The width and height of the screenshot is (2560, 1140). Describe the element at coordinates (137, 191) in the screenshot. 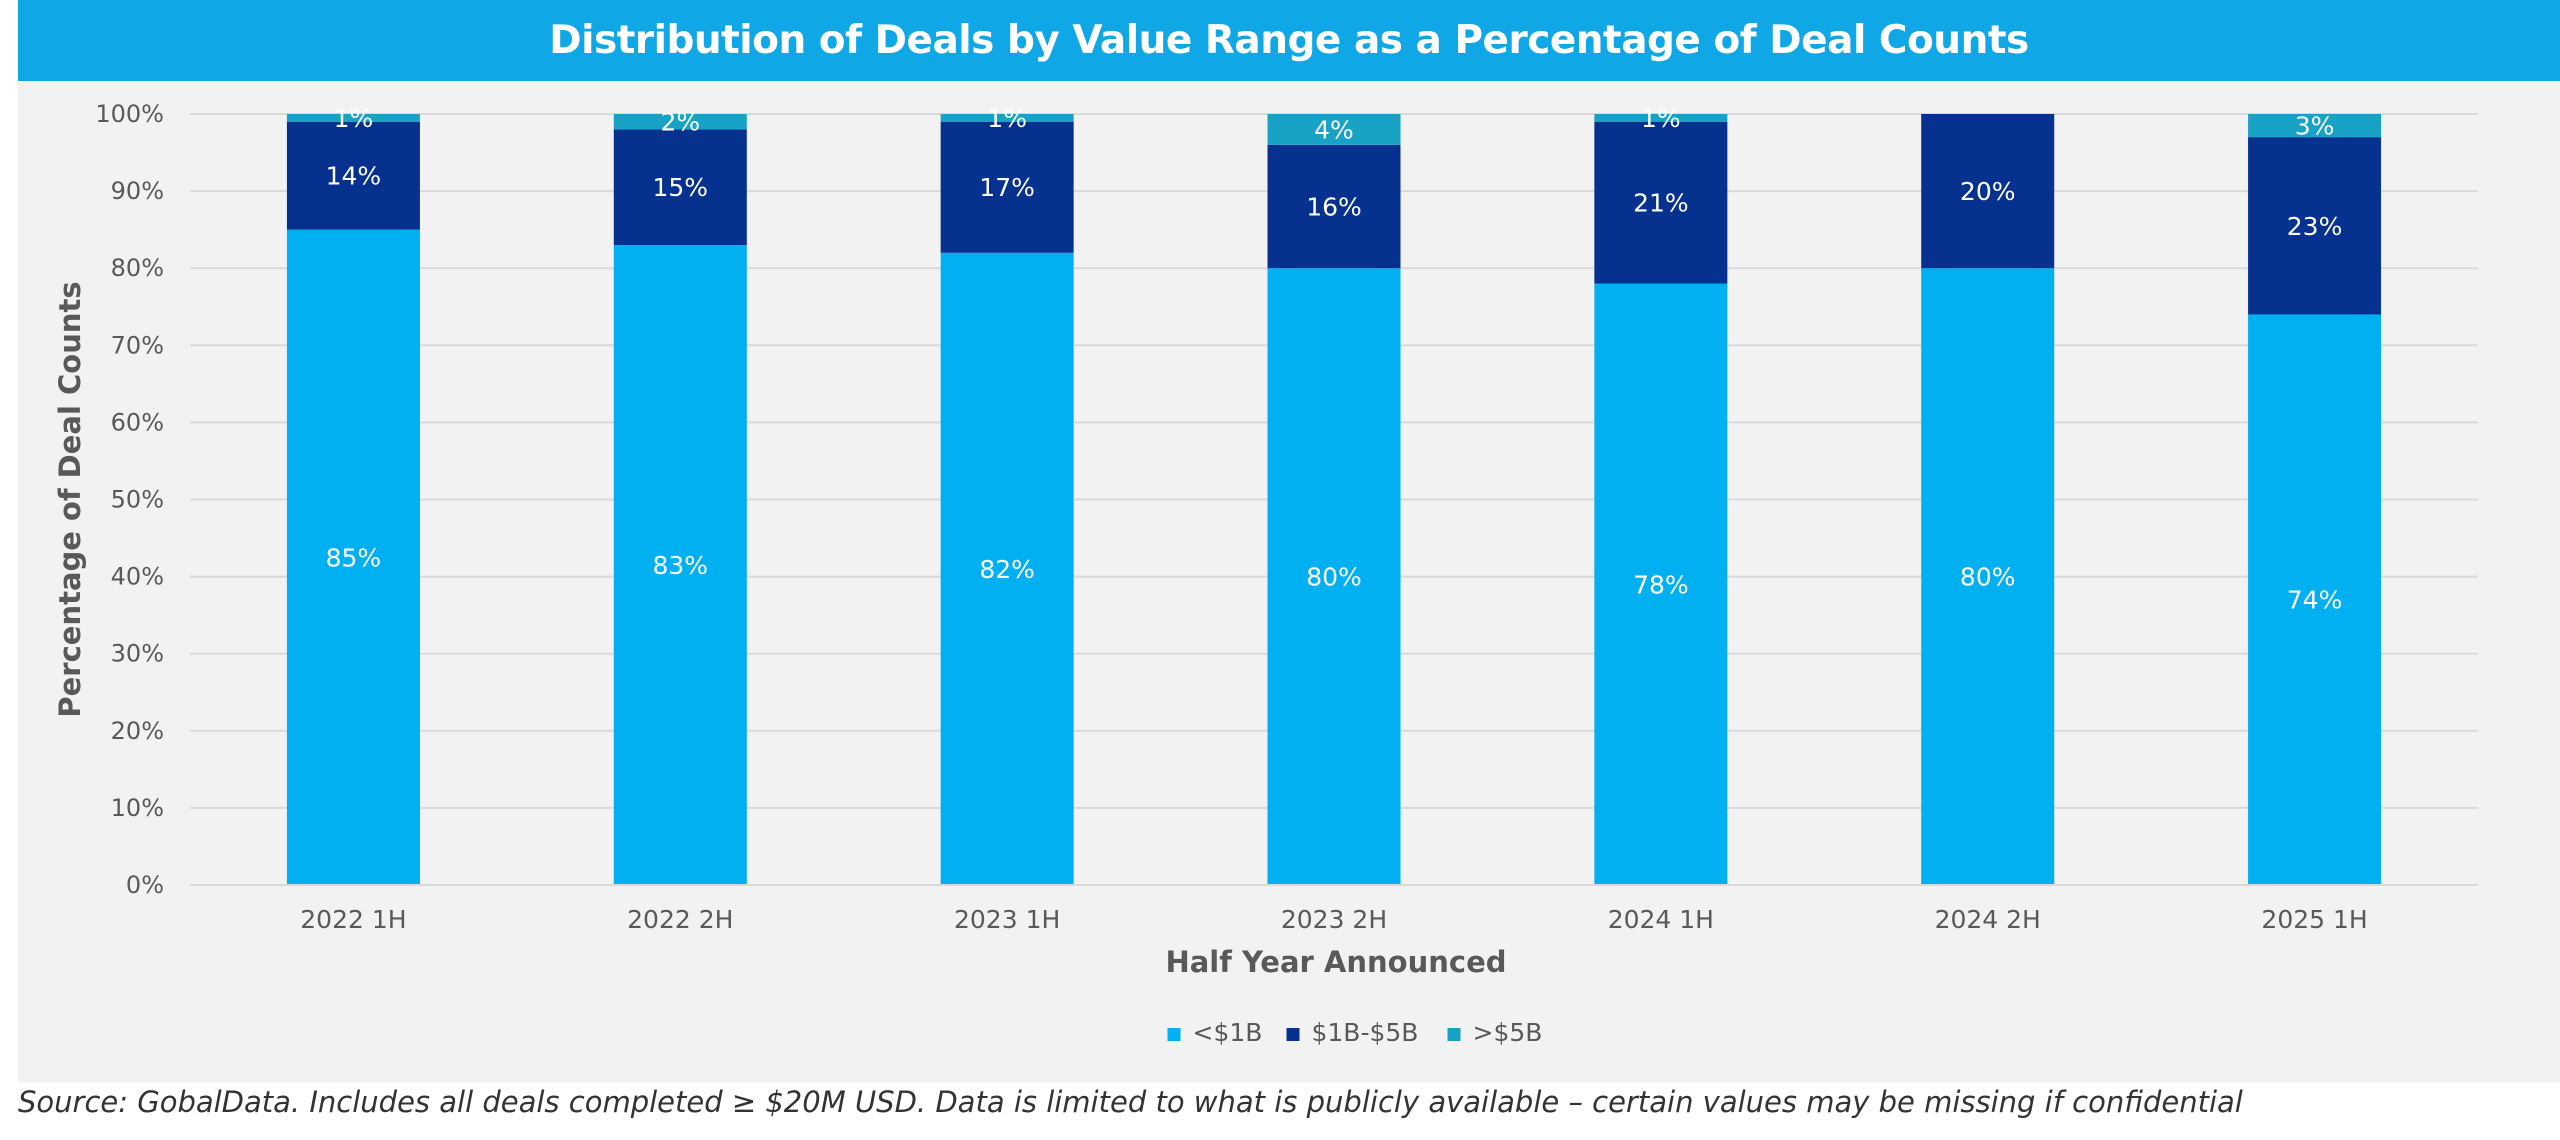

I see `y-tick-label: 90%` at that location.